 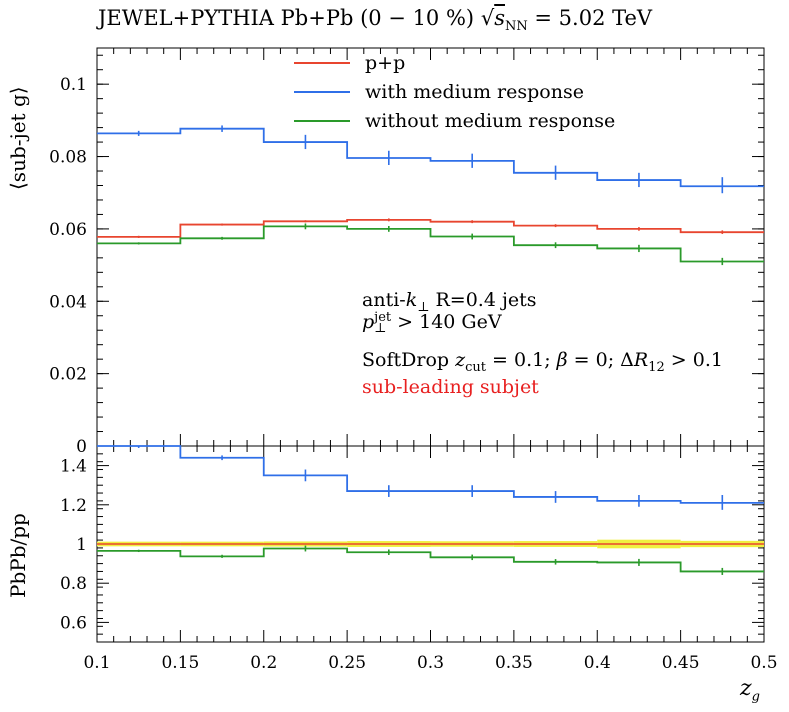 What do you see at coordinates (750, 690) in the screenshot?
I see `x-axis-label: zg` at bounding box center [750, 690].